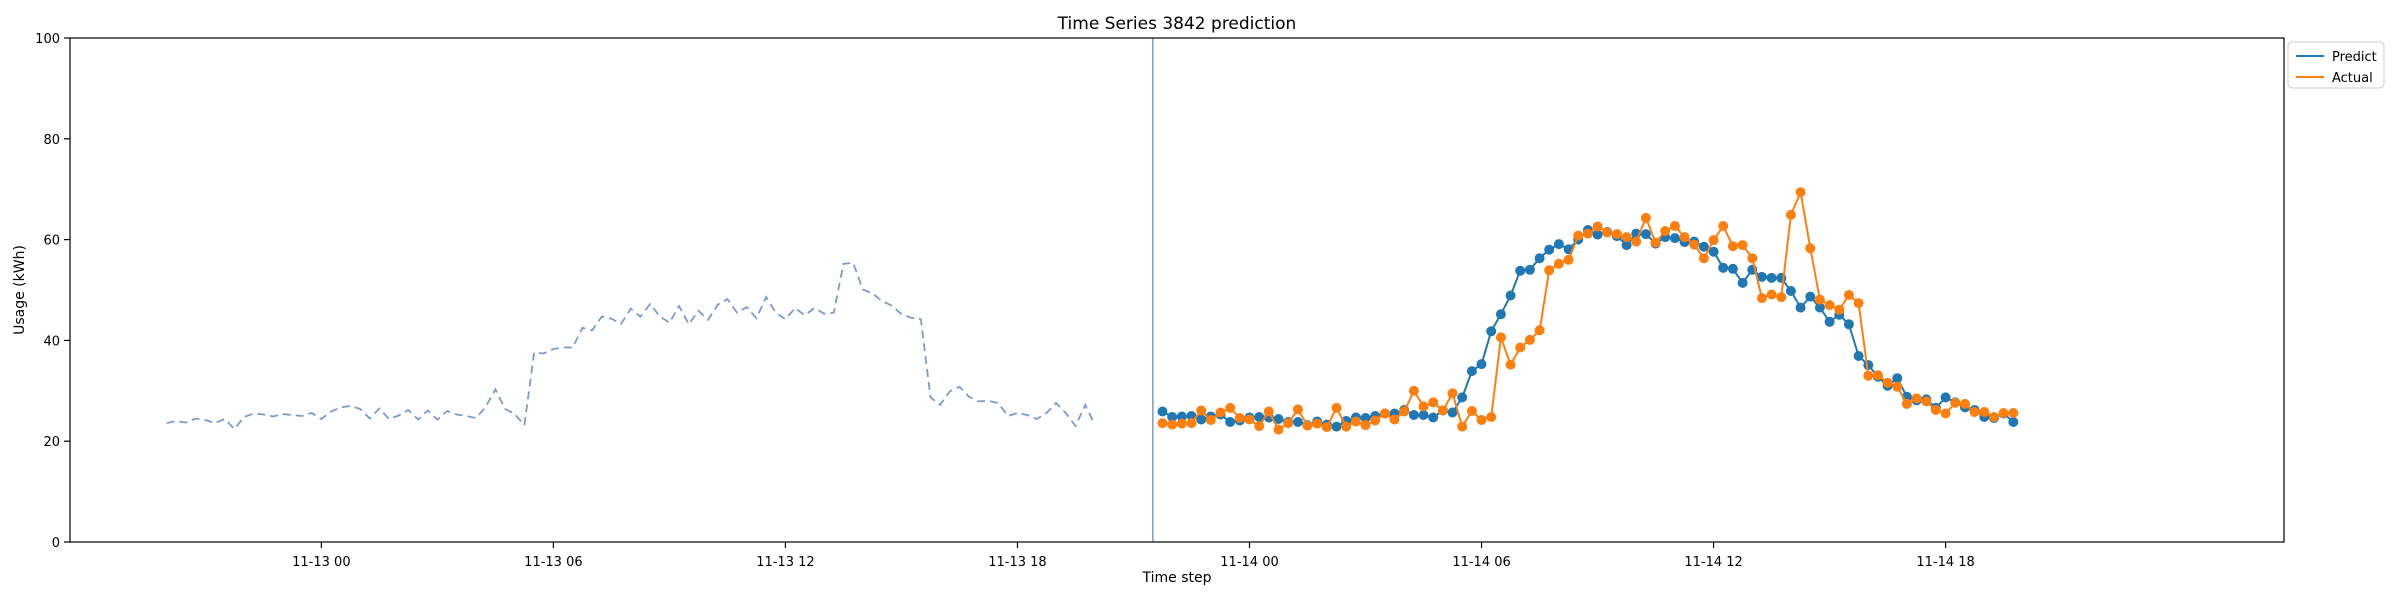  Describe the element at coordinates (1588, 328) in the screenshot. I see `series-predict` at that location.